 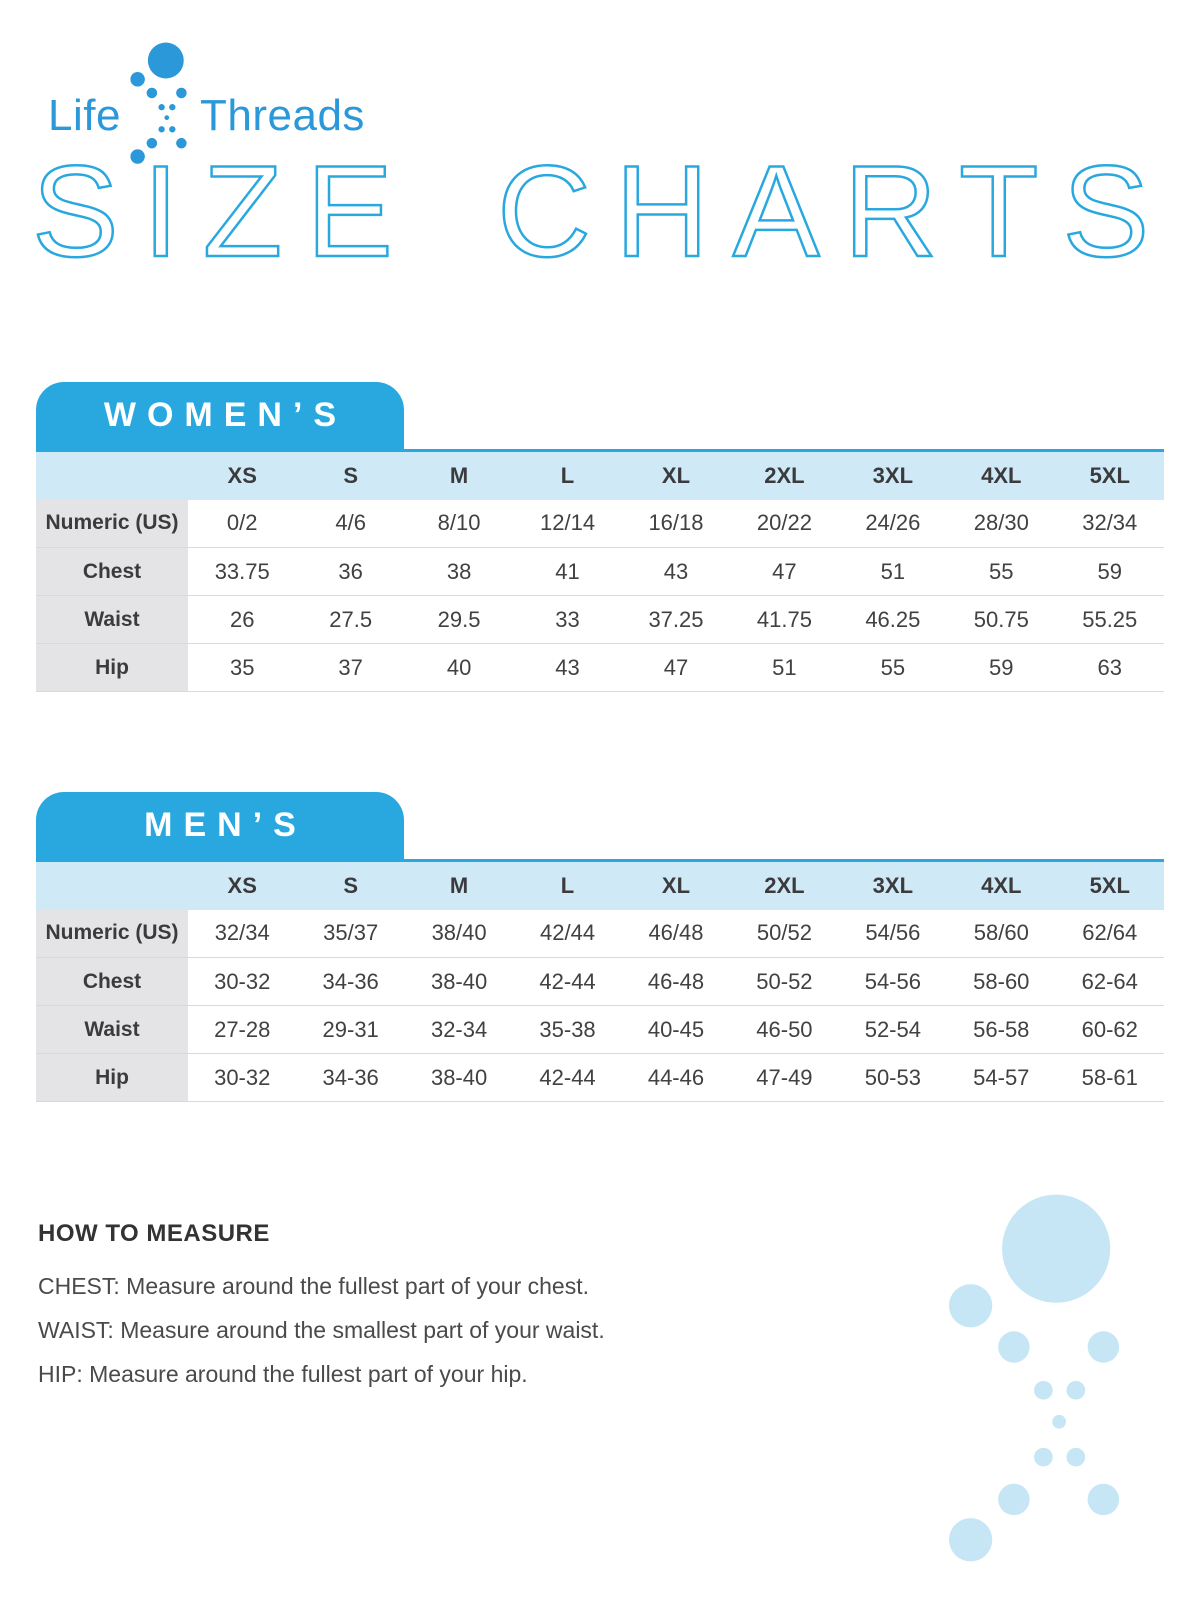 What do you see at coordinates (567, 619) in the screenshot?
I see `measurement-cell: 33` at bounding box center [567, 619].